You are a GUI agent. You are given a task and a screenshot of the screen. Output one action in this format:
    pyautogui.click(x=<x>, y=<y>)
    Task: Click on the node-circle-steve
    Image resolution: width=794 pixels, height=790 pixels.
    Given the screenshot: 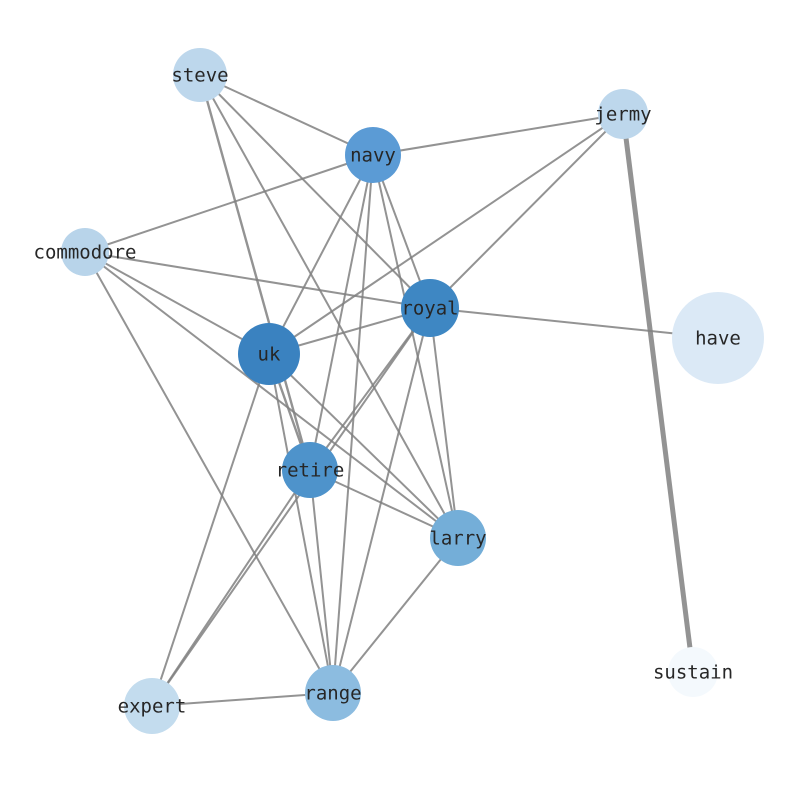 What is the action you would take?
    pyautogui.click(x=200, y=75)
    